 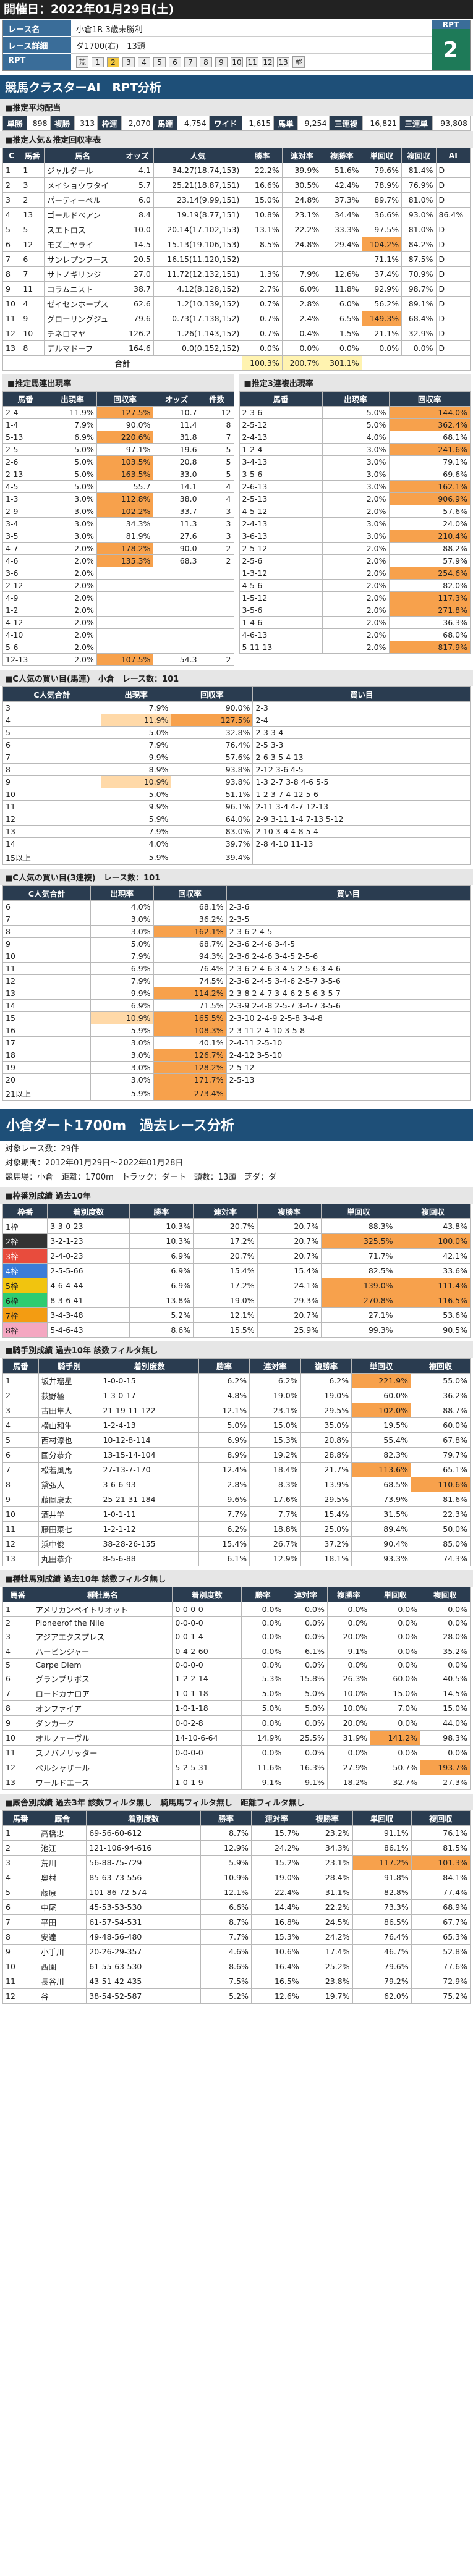 What do you see at coordinates (302, 214) in the screenshot?
I see `table-cell: 23.1%` at bounding box center [302, 214].